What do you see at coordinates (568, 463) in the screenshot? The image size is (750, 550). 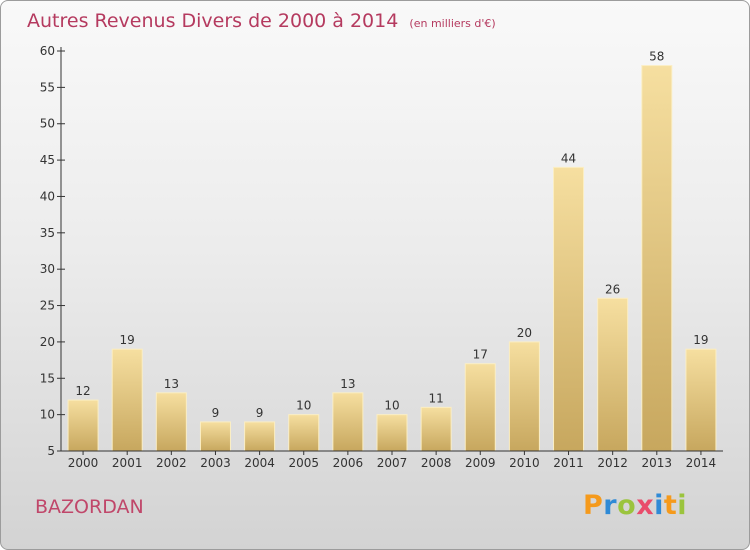 I see `x-tick-label: 2011` at bounding box center [568, 463].